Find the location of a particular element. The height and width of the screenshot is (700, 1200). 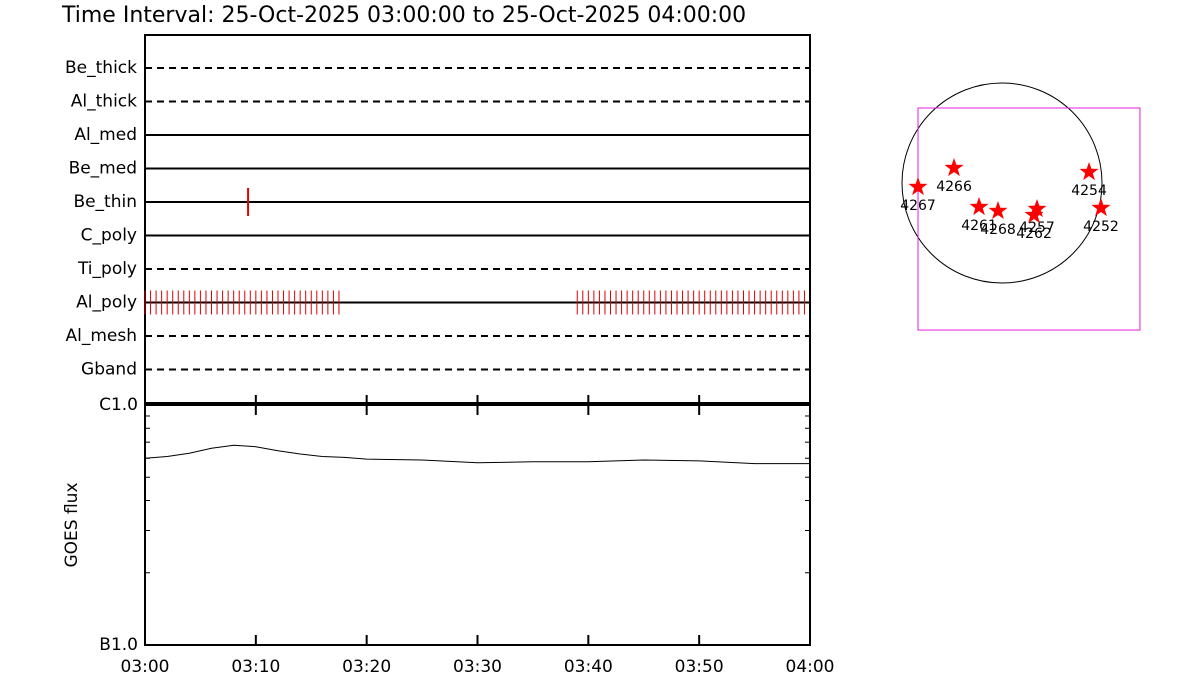

row-label: Al_poly is located at coordinates (106, 303).